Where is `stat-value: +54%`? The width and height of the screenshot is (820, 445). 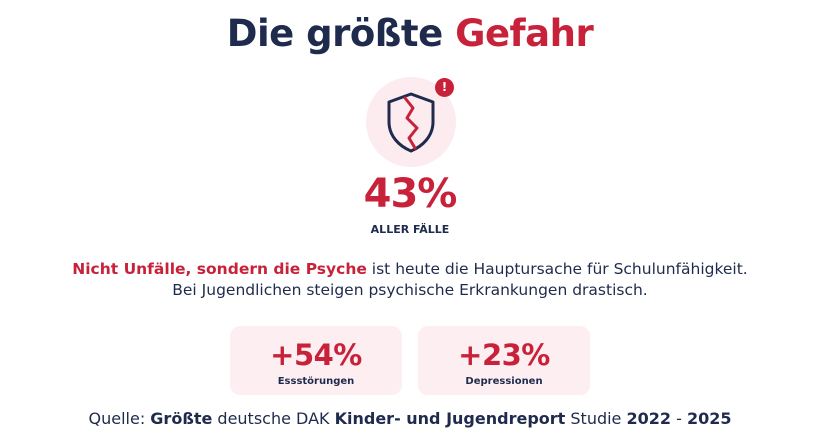
stat-value: +54% is located at coordinates (316, 355).